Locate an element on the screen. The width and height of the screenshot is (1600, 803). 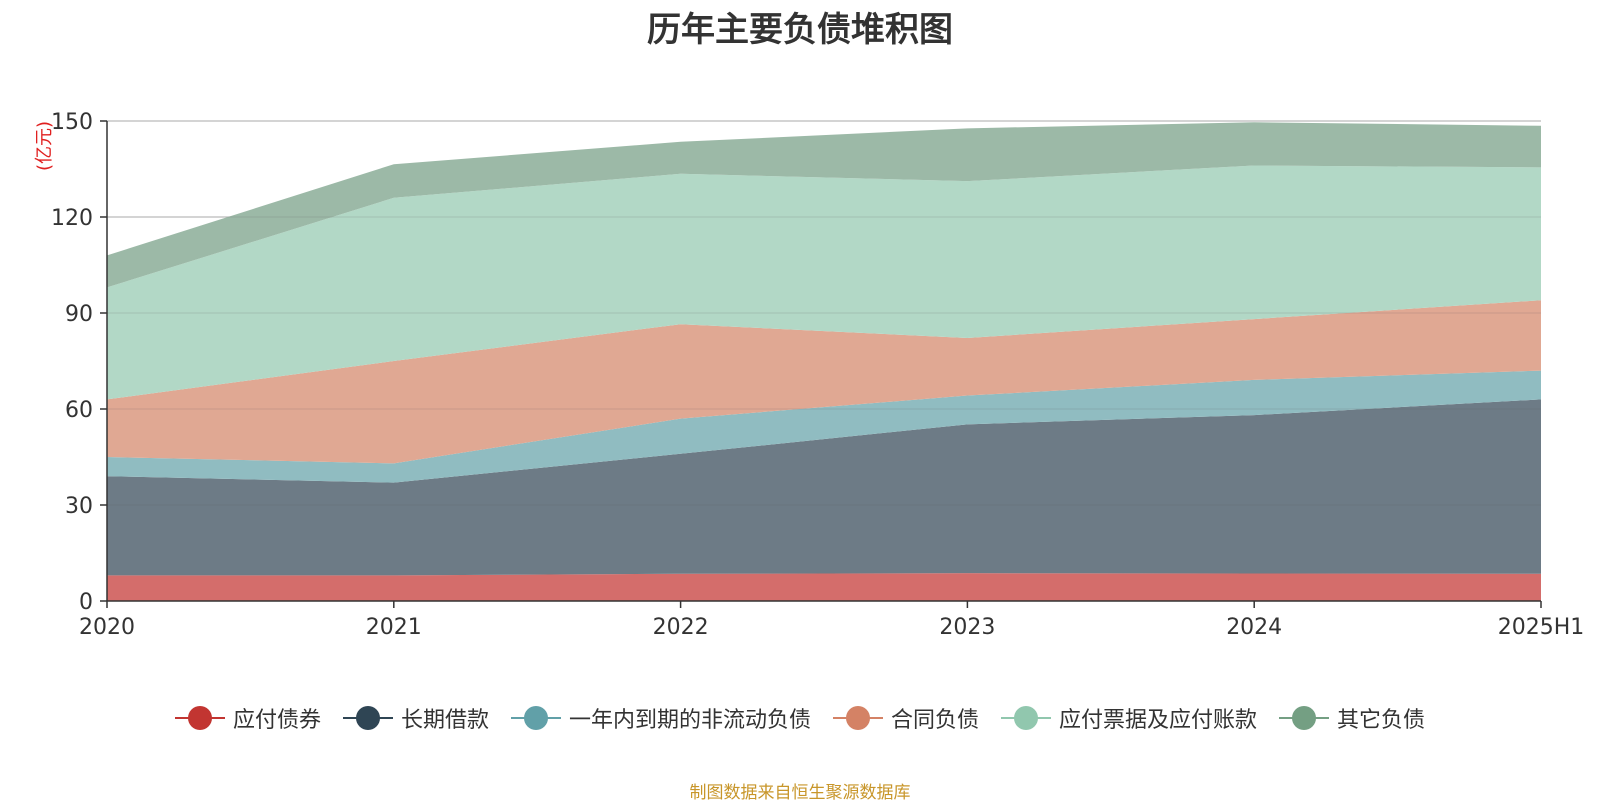
x-tick-label: 2024 is located at coordinates (1254, 627).